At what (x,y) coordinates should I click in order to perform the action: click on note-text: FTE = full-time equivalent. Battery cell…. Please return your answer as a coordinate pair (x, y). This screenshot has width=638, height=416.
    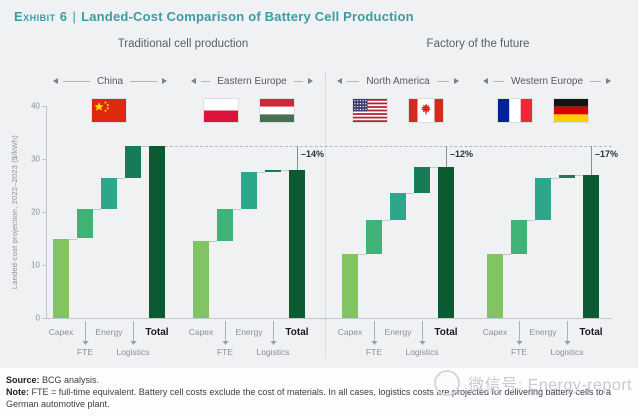
    Looking at the image, I should click on (309, 398).